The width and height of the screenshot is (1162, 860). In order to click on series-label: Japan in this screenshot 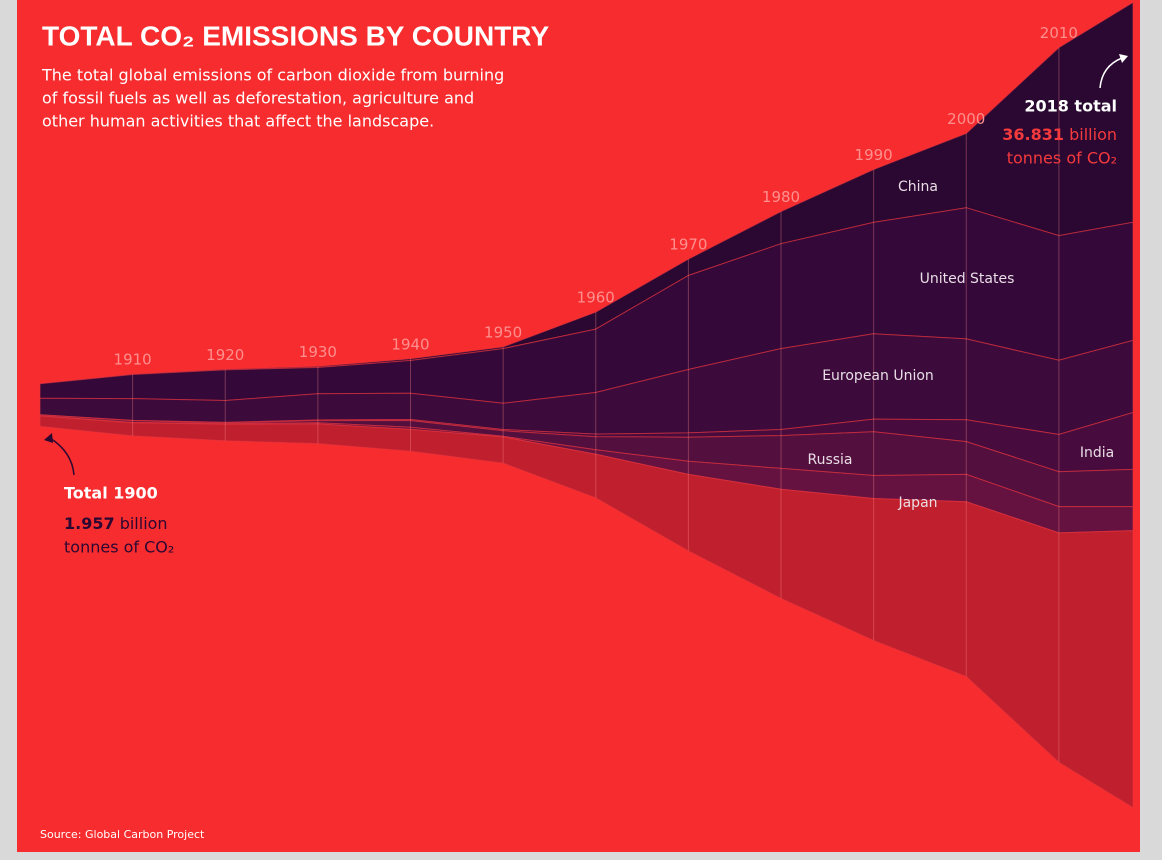, I will do `click(917, 503)`.